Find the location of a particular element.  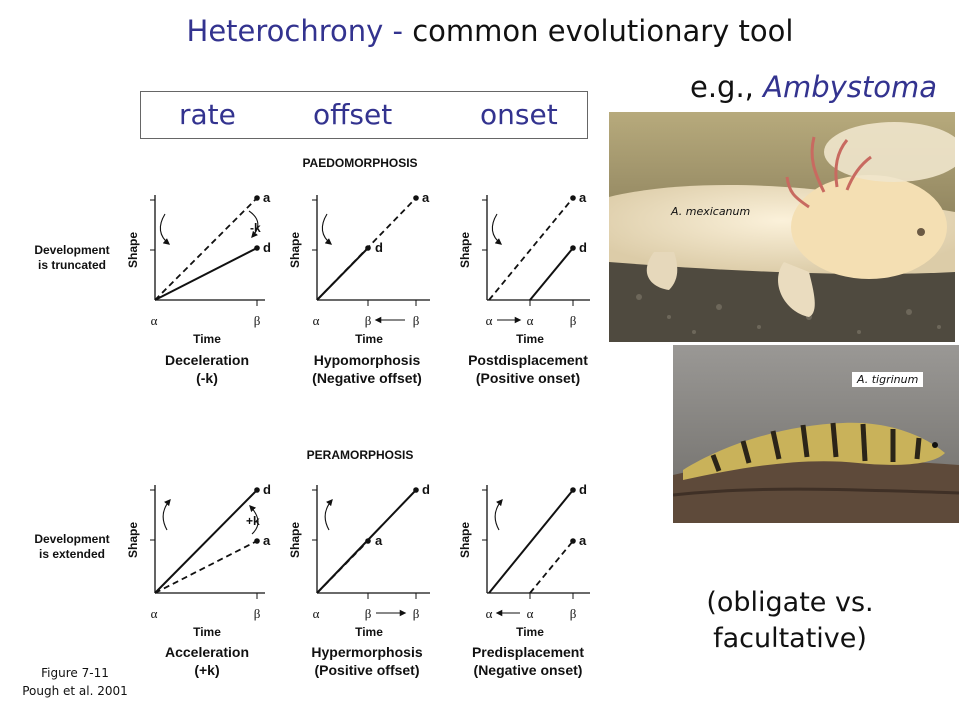

mode-name: Hypermorphosis is located at coordinates (366, 652).